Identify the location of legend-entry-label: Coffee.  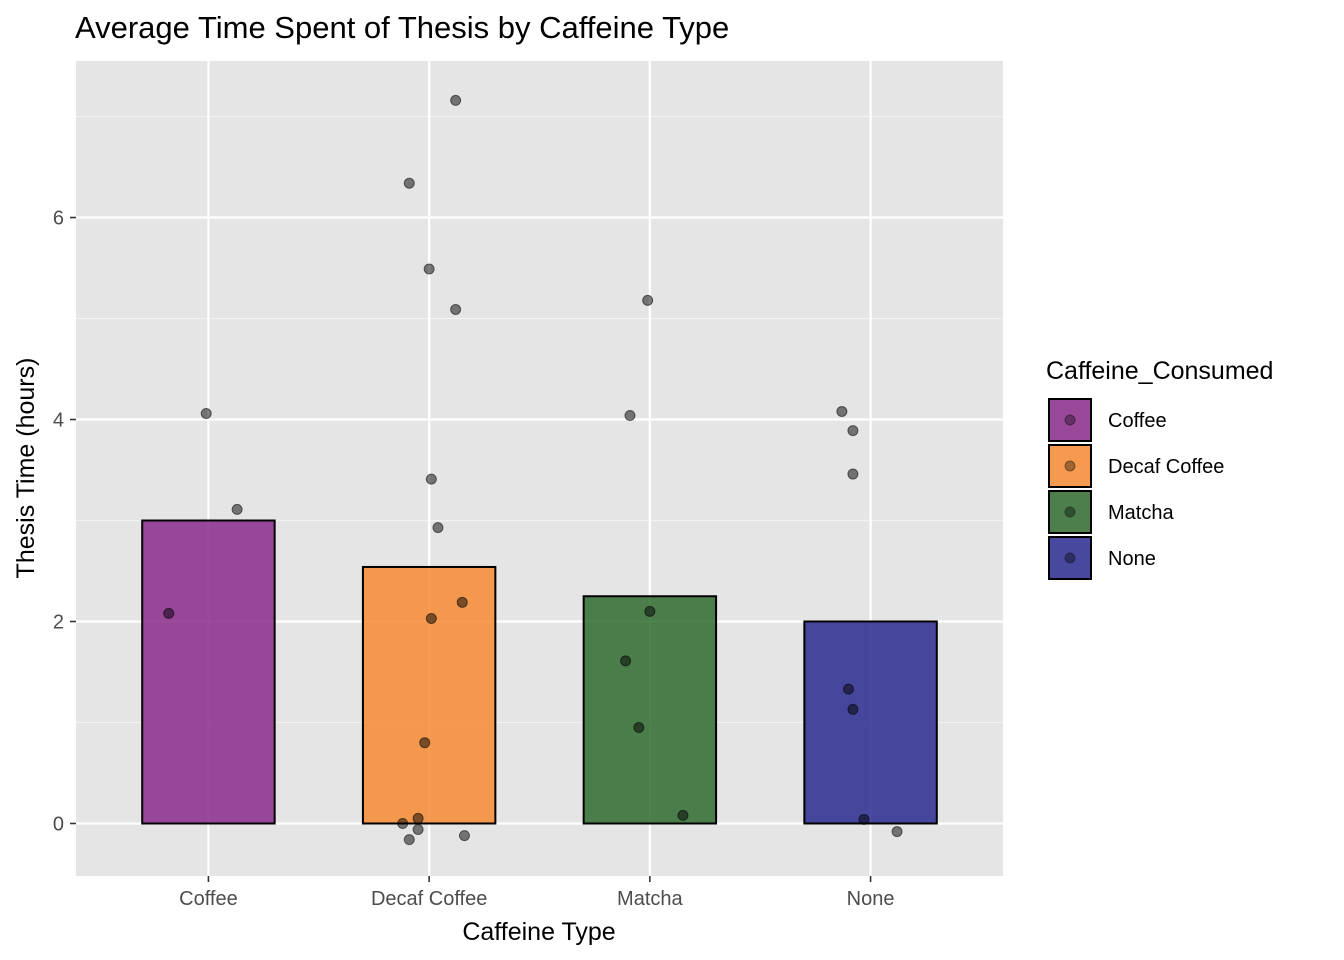
(1137, 421).